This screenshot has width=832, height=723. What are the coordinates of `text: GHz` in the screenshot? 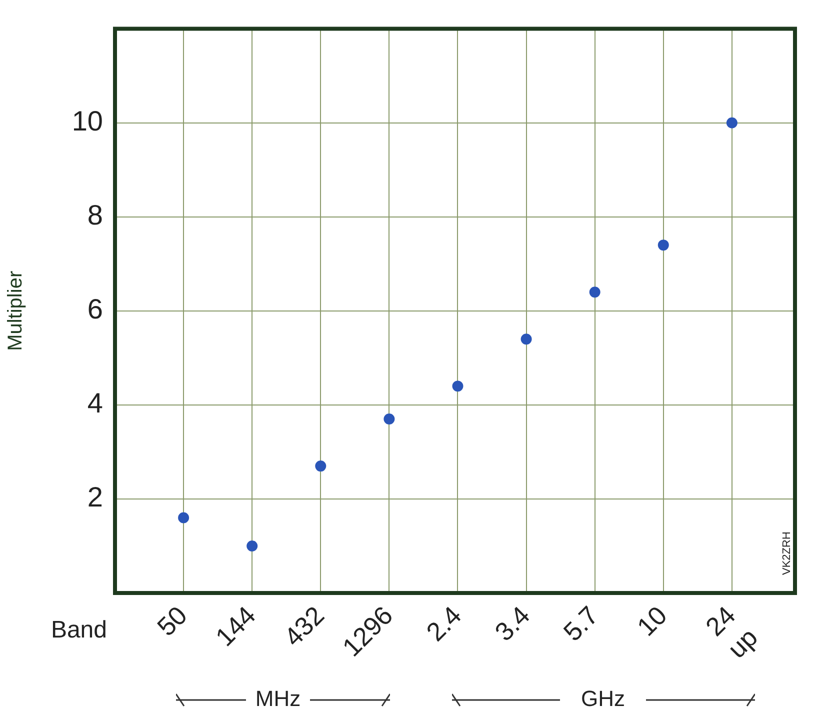 It's located at (603, 699).